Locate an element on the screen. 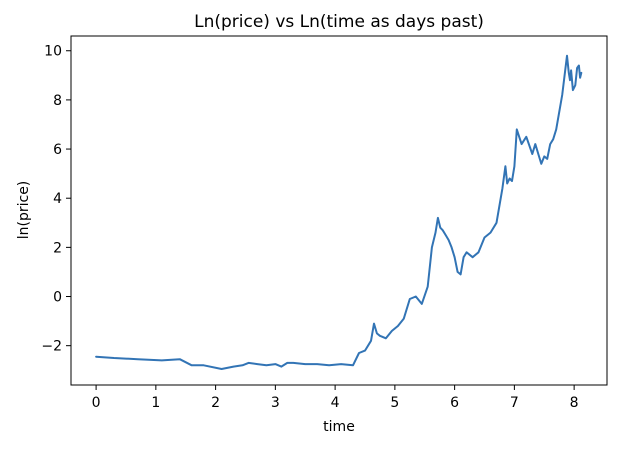 The width and height of the screenshot is (644, 450). y-tick-label: 6 is located at coordinates (57, 150).